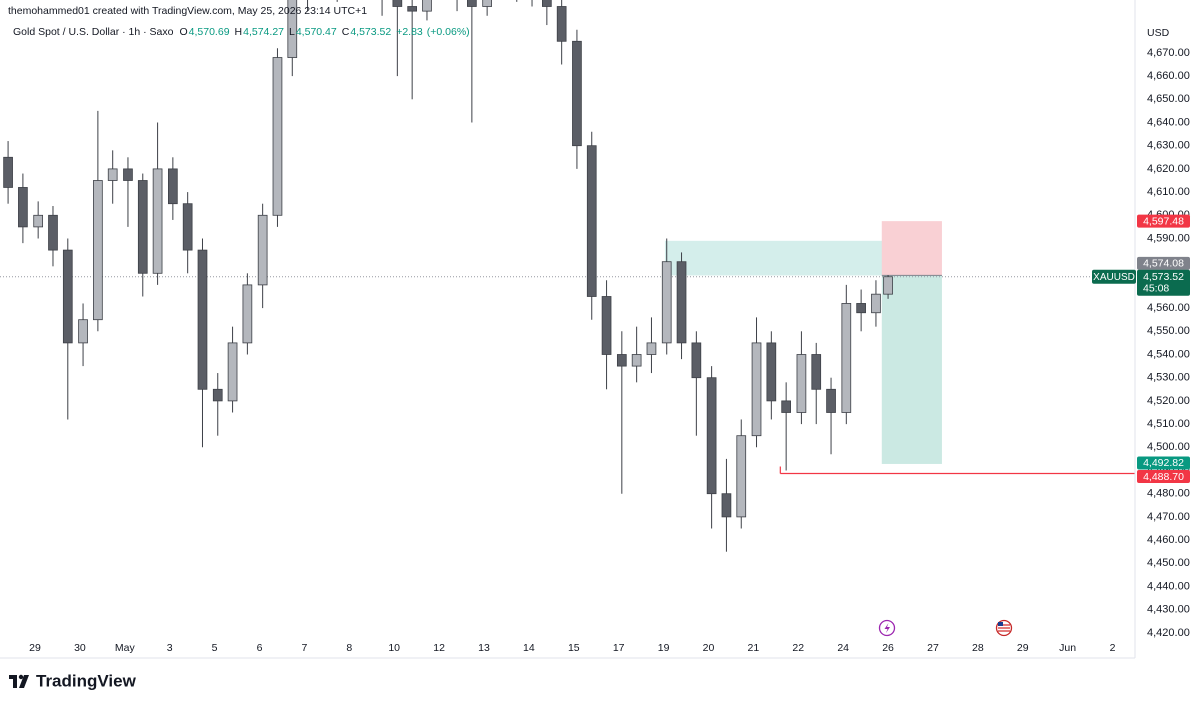  What do you see at coordinates (1168, 99) in the screenshot?
I see `y-tick-label: 4,650.00` at bounding box center [1168, 99].